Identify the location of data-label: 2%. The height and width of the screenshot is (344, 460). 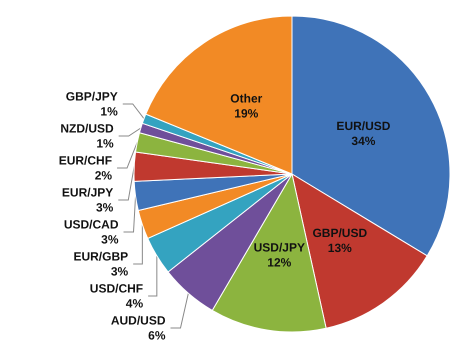
(103, 175).